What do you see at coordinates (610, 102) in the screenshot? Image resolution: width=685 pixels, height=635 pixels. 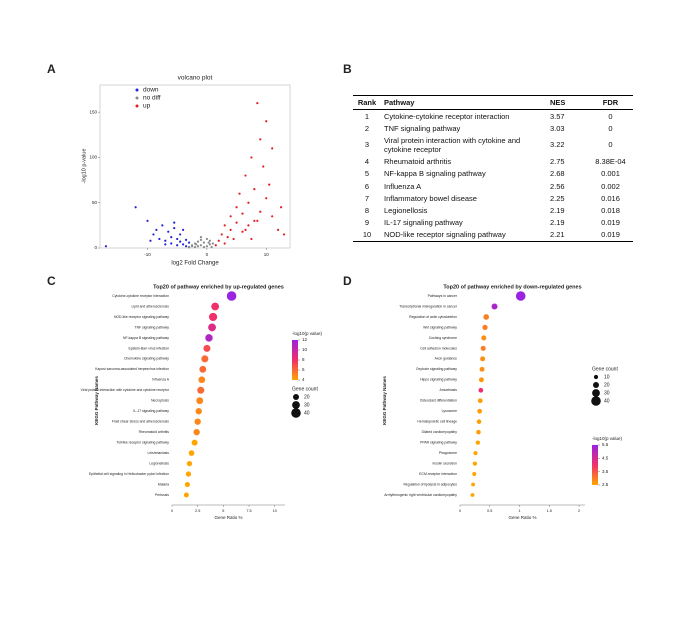 I see `column-header: FDR` at bounding box center [610, 102].